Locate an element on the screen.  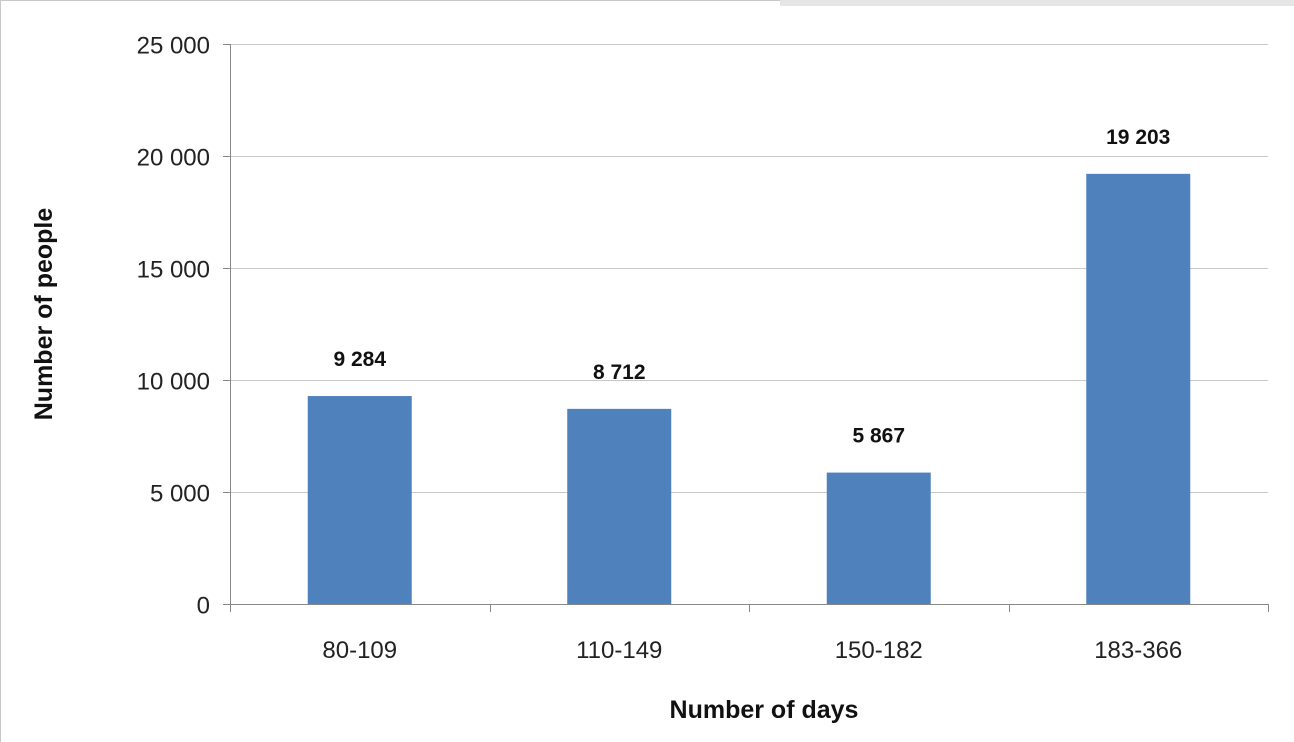
x-axis-title: Number of days is located at coordinates (764, 710).